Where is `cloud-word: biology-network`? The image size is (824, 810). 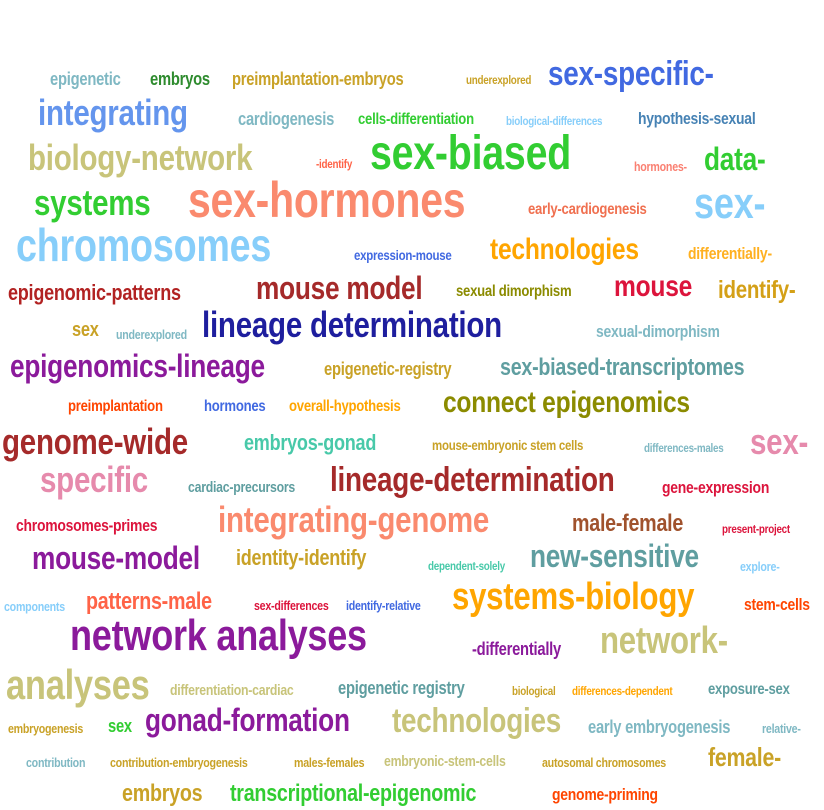
cloud-word: biology-network is located at coordinates (140, 157).